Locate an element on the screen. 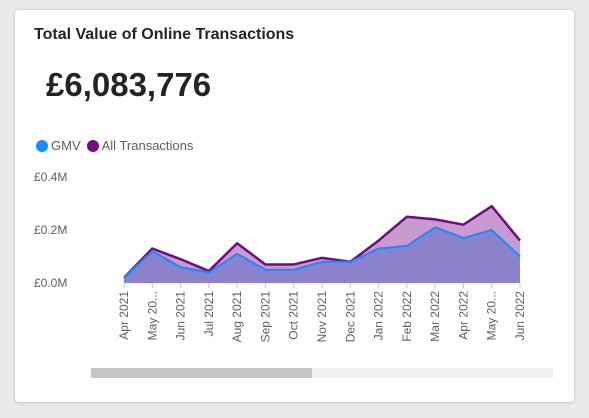 This screenshot has height=418, width=589. x-tick-label: Jan 2022 is located at coordinates (379, 316).